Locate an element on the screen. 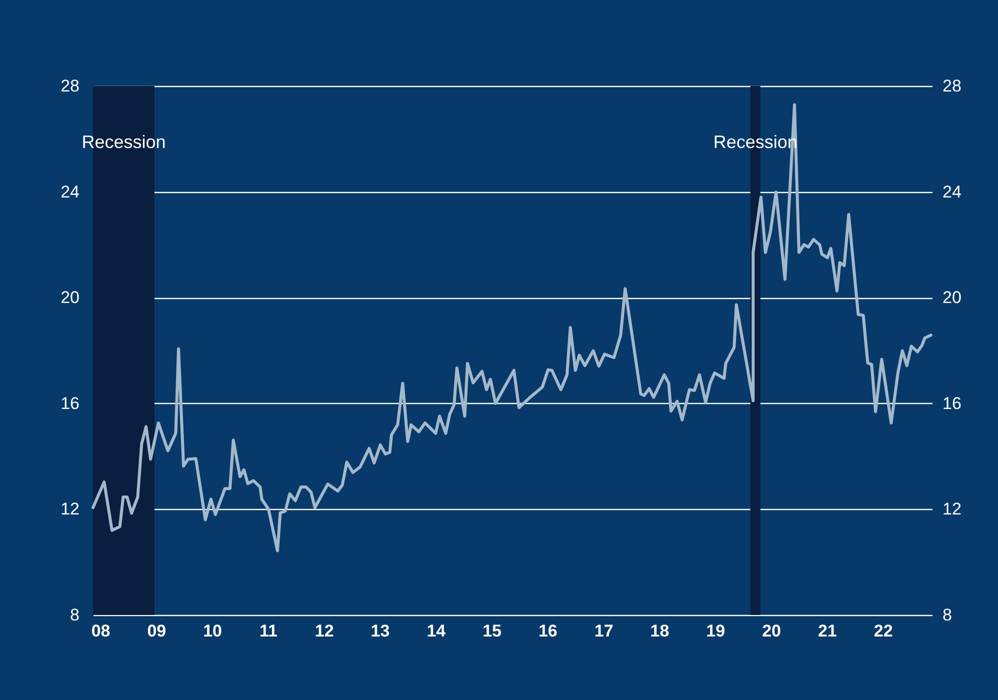 The width and height of the screenshot is (998, 700). x-tick-label: 08 is located at coordinates (100, 631).